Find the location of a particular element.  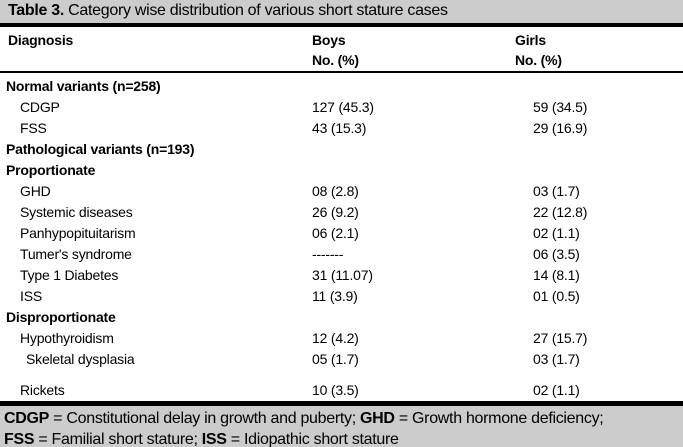

table-row: Rickets 10 (3.5) 02 (1.1) is located at coordinates (341, 390).